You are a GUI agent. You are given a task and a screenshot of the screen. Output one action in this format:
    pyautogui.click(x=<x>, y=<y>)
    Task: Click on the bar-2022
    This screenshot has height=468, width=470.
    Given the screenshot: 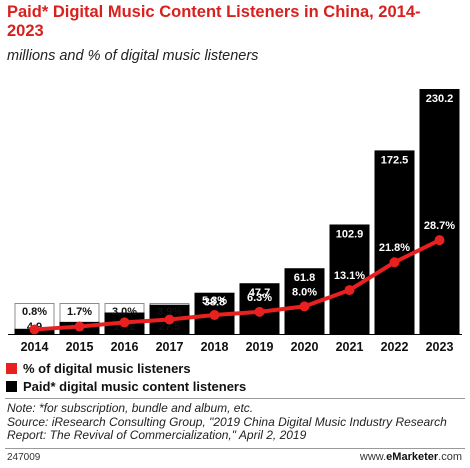 What is the action you would take?
    pyautogui.click(x=394, y=242)
    